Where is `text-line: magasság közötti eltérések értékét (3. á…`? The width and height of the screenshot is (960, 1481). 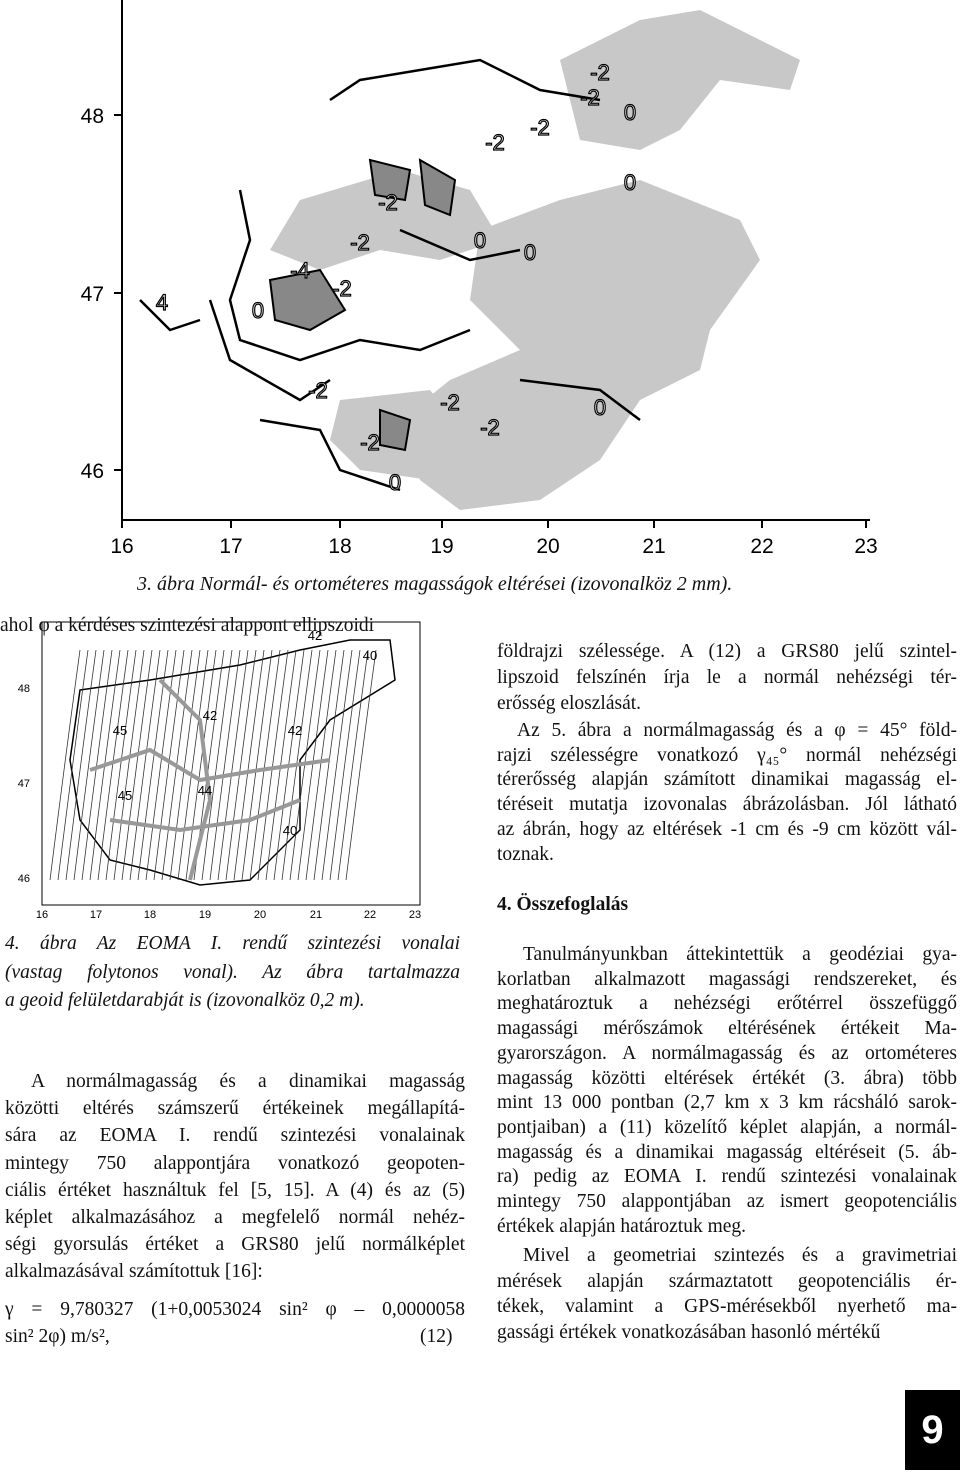
text-line: magasság közötti eltérések értékét (3. á… is located at coordinates (727, 1078).